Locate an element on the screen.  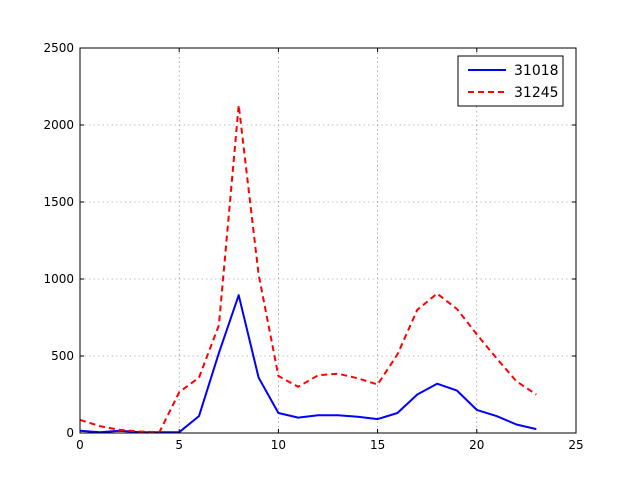
legend: 31018 31245 is located at coordinates (510, 81).